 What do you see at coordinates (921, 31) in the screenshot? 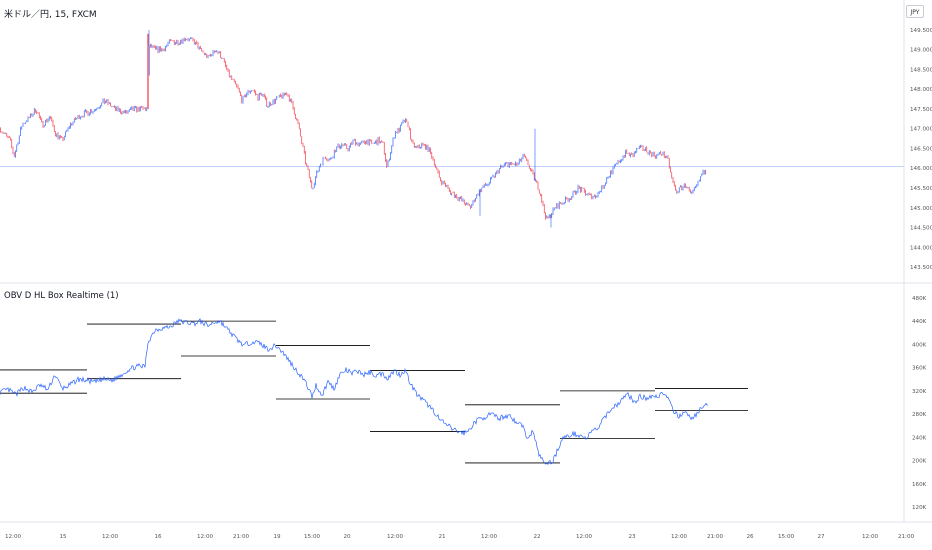
I see `price-tick-label: 149.500` at bounding box center [921, 31].